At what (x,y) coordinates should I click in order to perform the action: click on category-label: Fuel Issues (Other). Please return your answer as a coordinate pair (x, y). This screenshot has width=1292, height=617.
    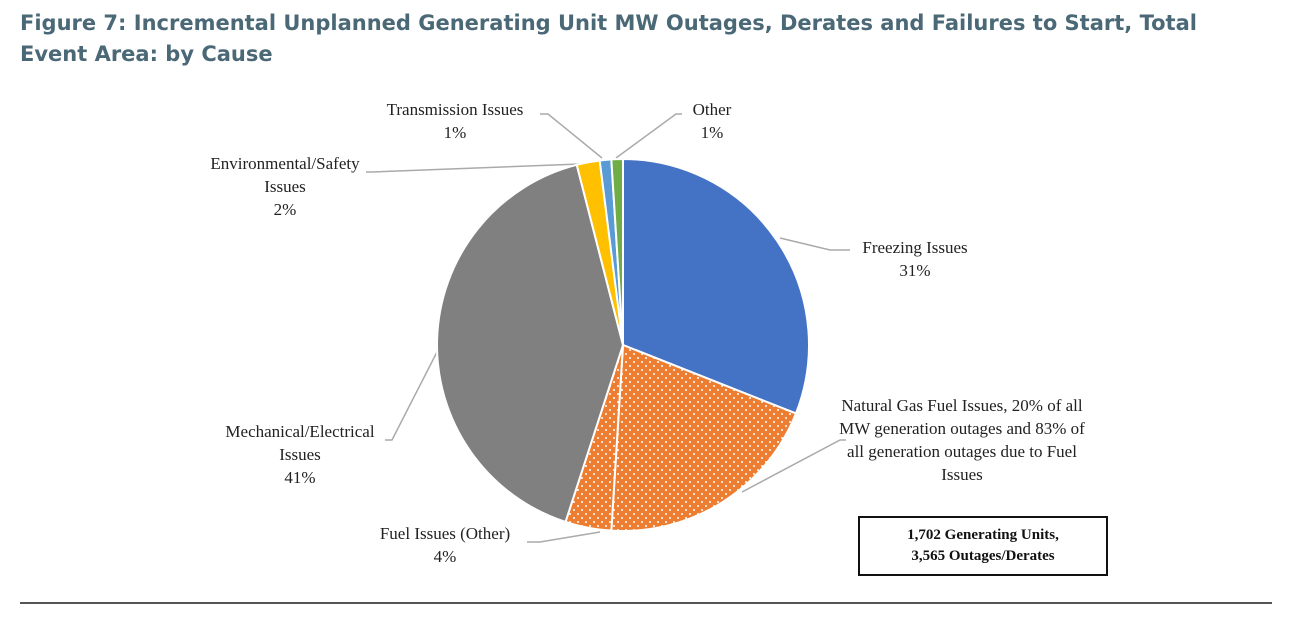
    Looking at the image, I should click on (445, 533).